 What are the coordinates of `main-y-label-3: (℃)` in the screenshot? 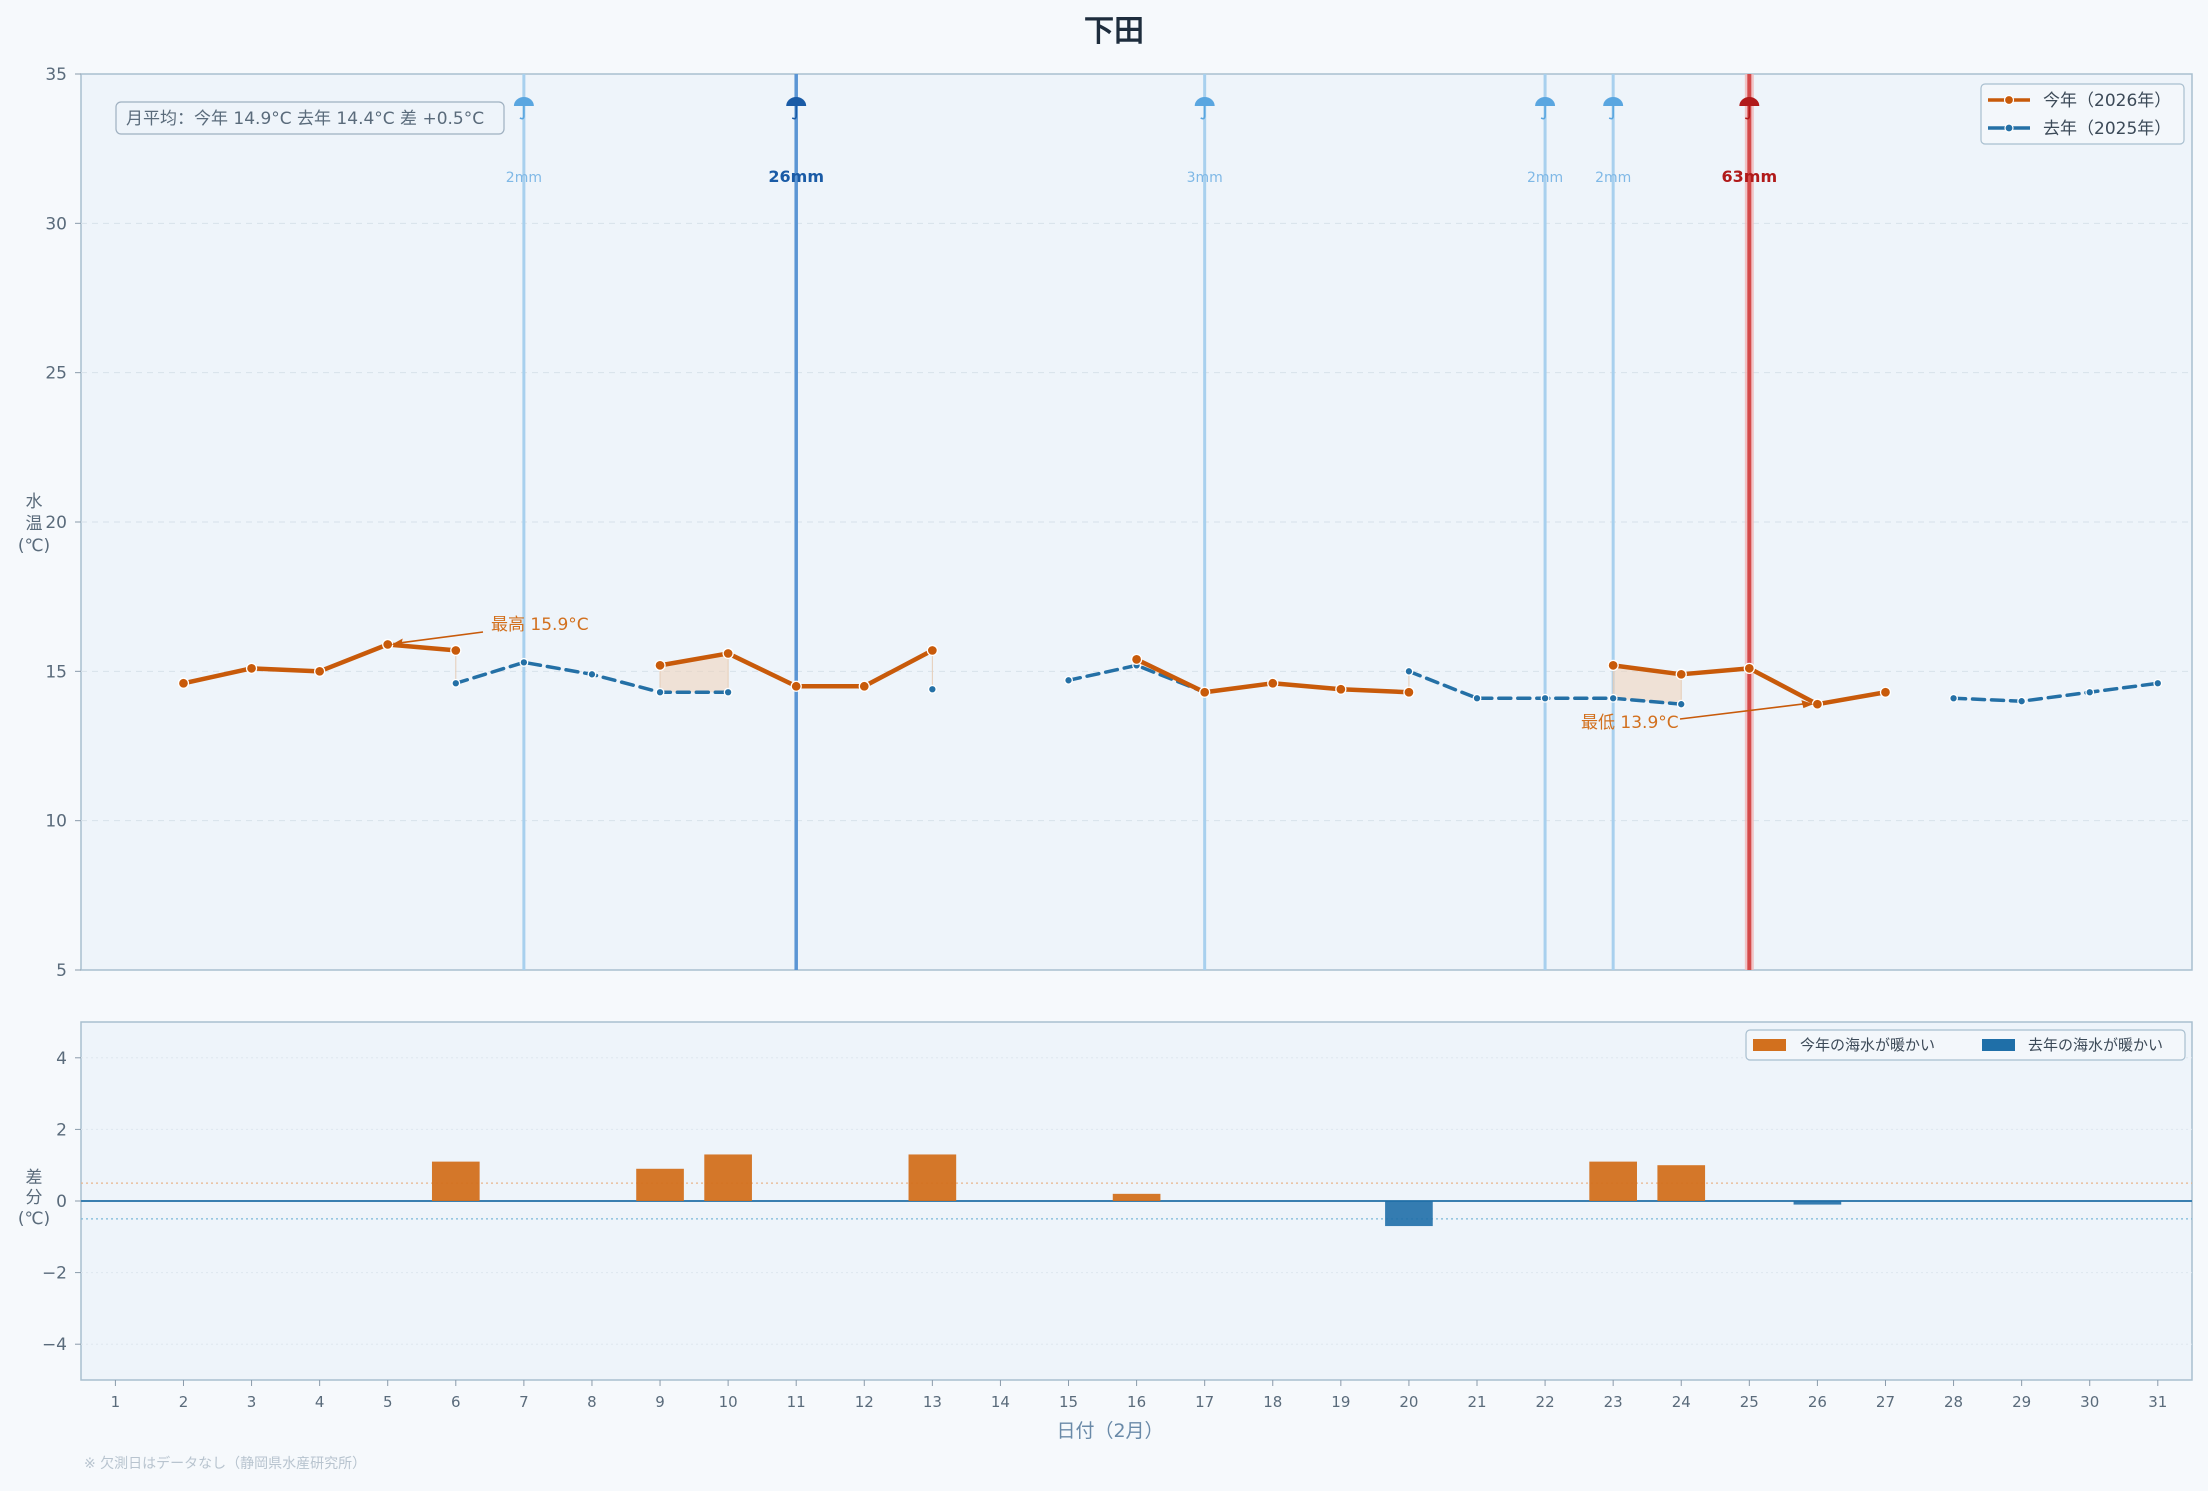 It's located at (34, 546).